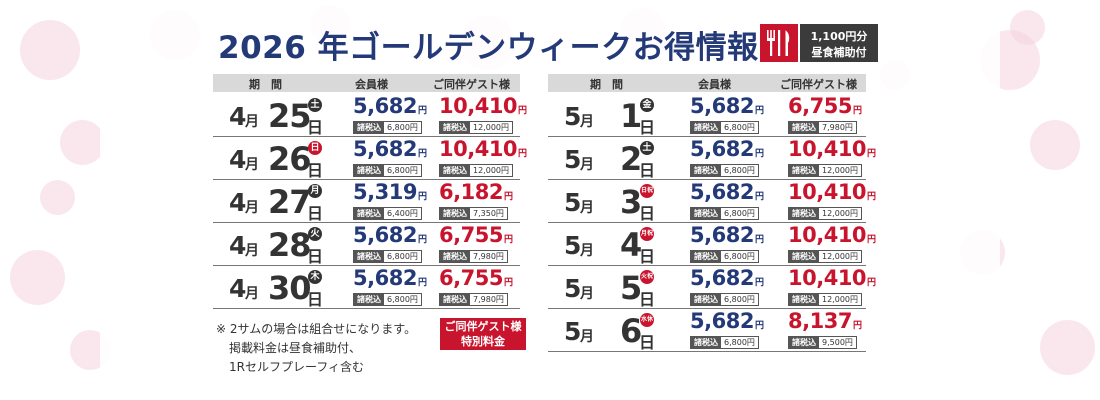 Image resolution: width=1100 pixels, height=400 pixels. What do you see at coordinates (390, 192) in the screenshot?
I see `member-price: 5,319円` at bounding box center [390, 192].